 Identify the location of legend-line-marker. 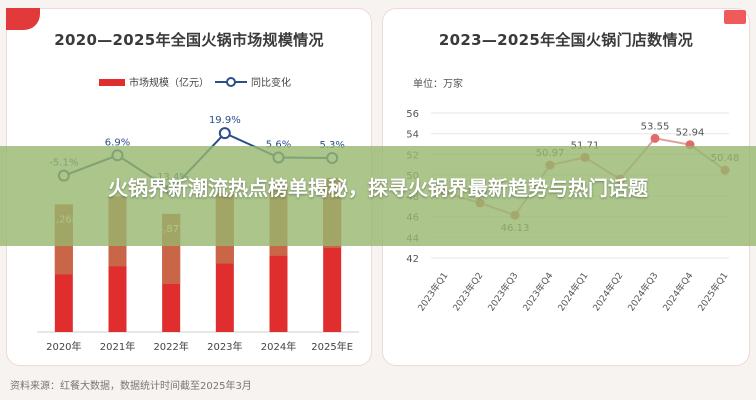
(231, 82).